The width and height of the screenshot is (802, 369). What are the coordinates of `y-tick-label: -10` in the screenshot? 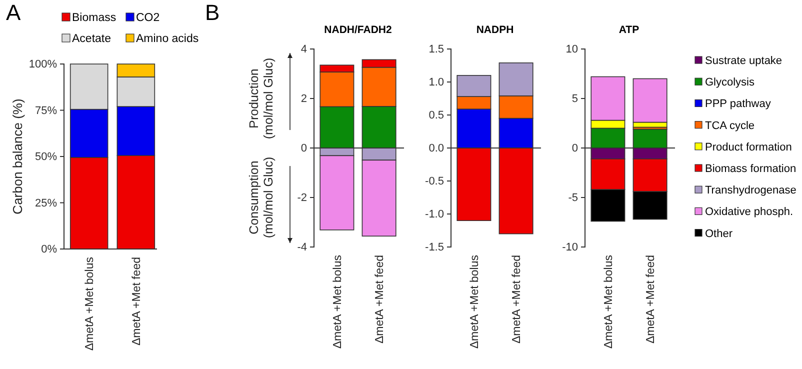 It's located at (570, 248).